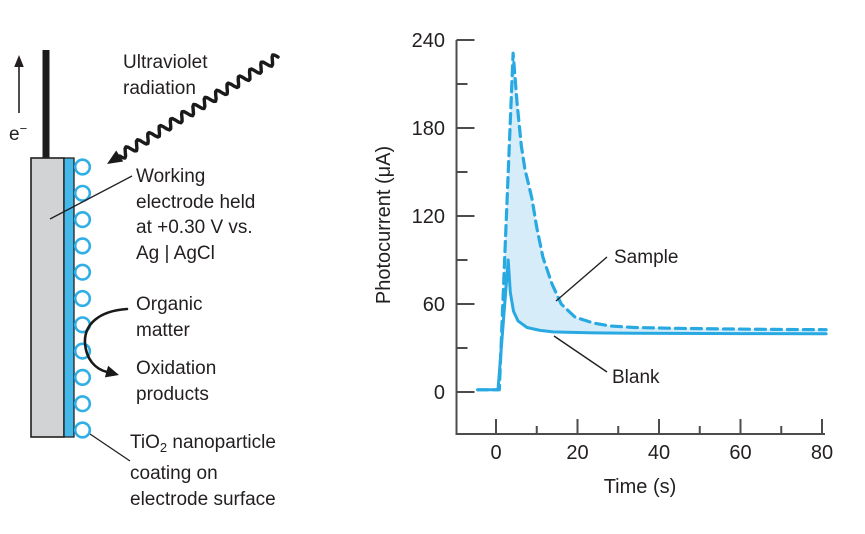  I want to click on x-axis-title: Time (s), so click(640, 487).